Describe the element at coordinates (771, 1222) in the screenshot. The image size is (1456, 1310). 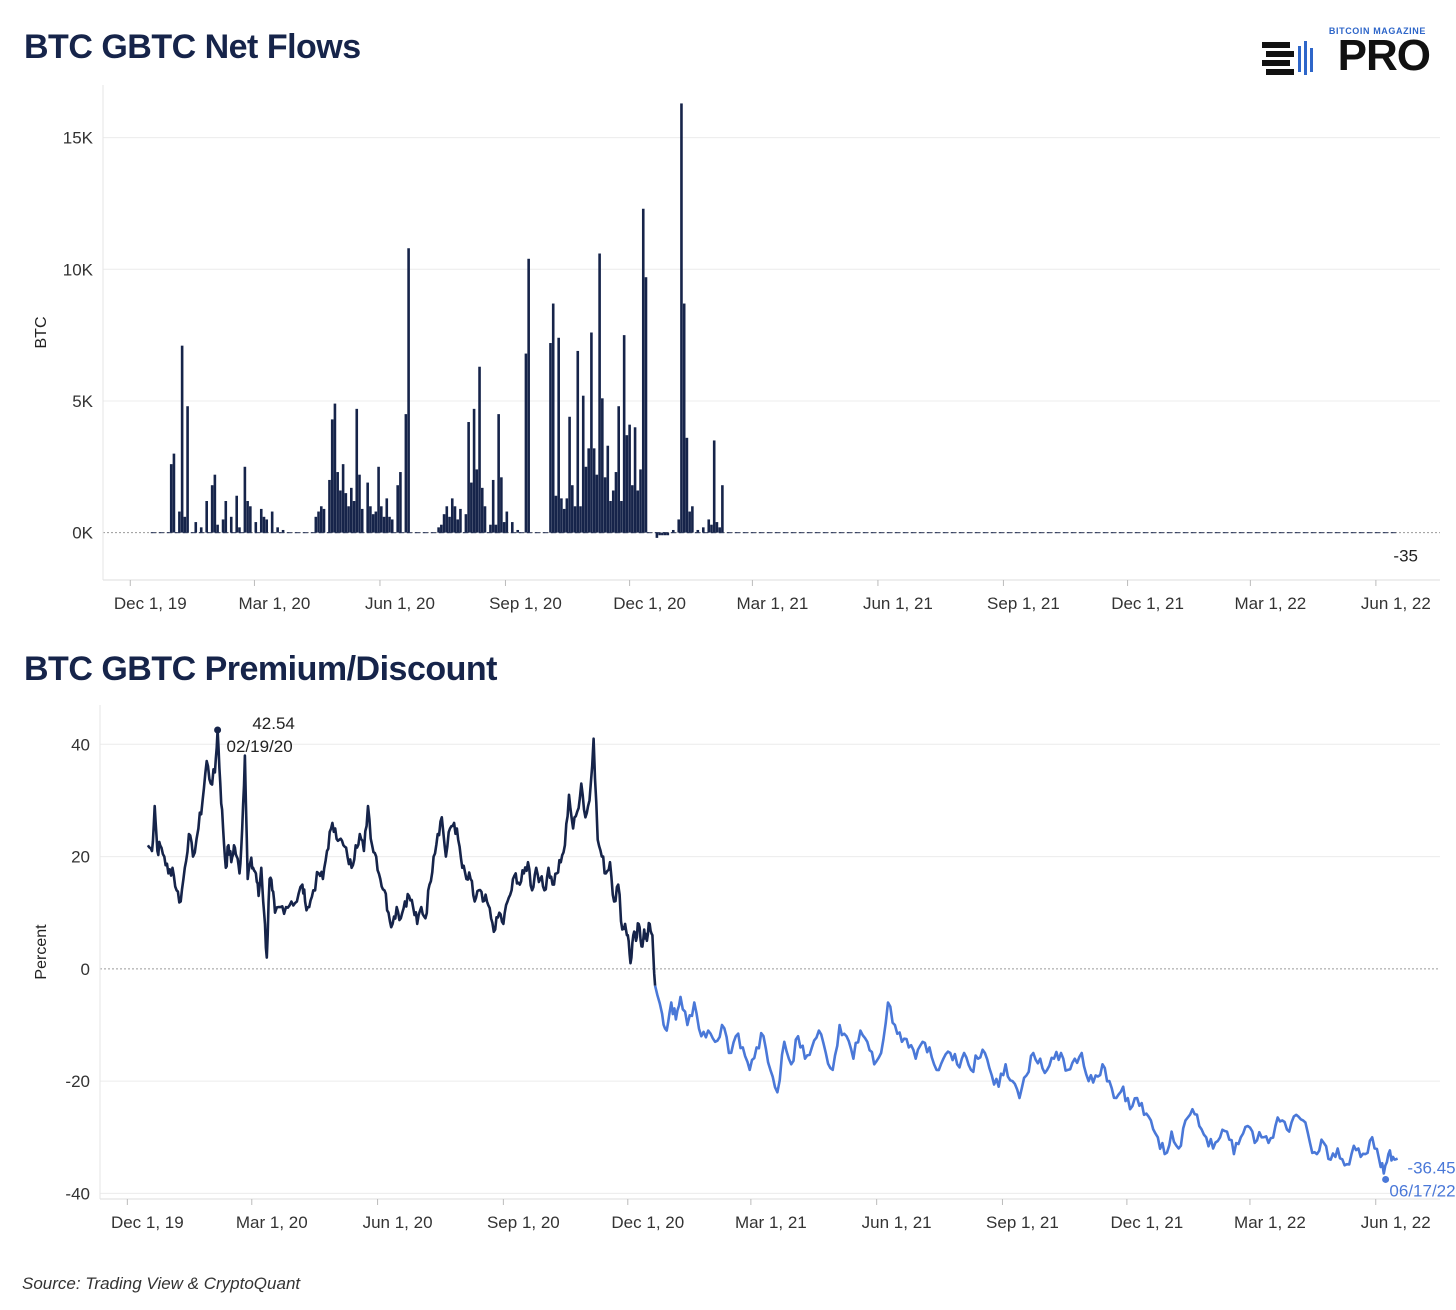
I see `x-tick-label: Mar 1, 21` at that location.